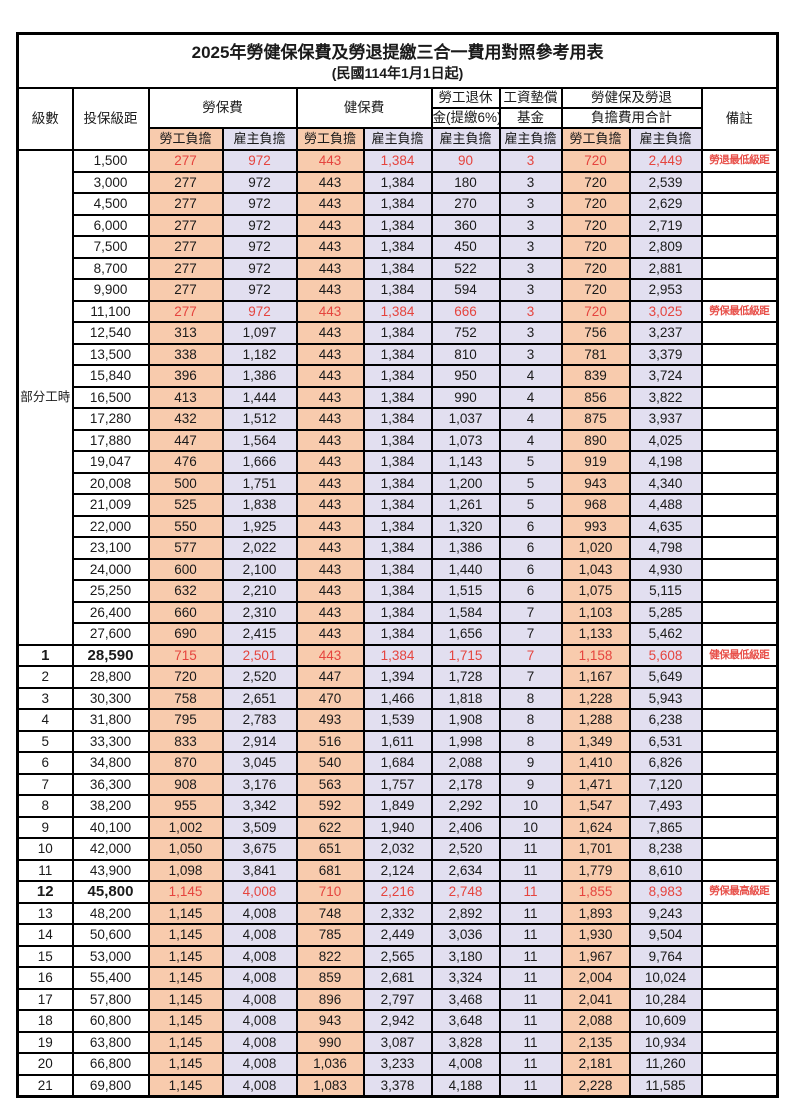 The image size is (791, 1120). I want to click on fee-cell: 550, so click(185, 526).